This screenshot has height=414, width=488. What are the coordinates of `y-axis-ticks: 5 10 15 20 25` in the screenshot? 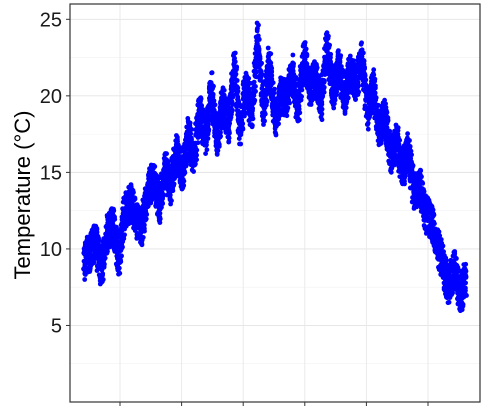 It's located at (55, 173).